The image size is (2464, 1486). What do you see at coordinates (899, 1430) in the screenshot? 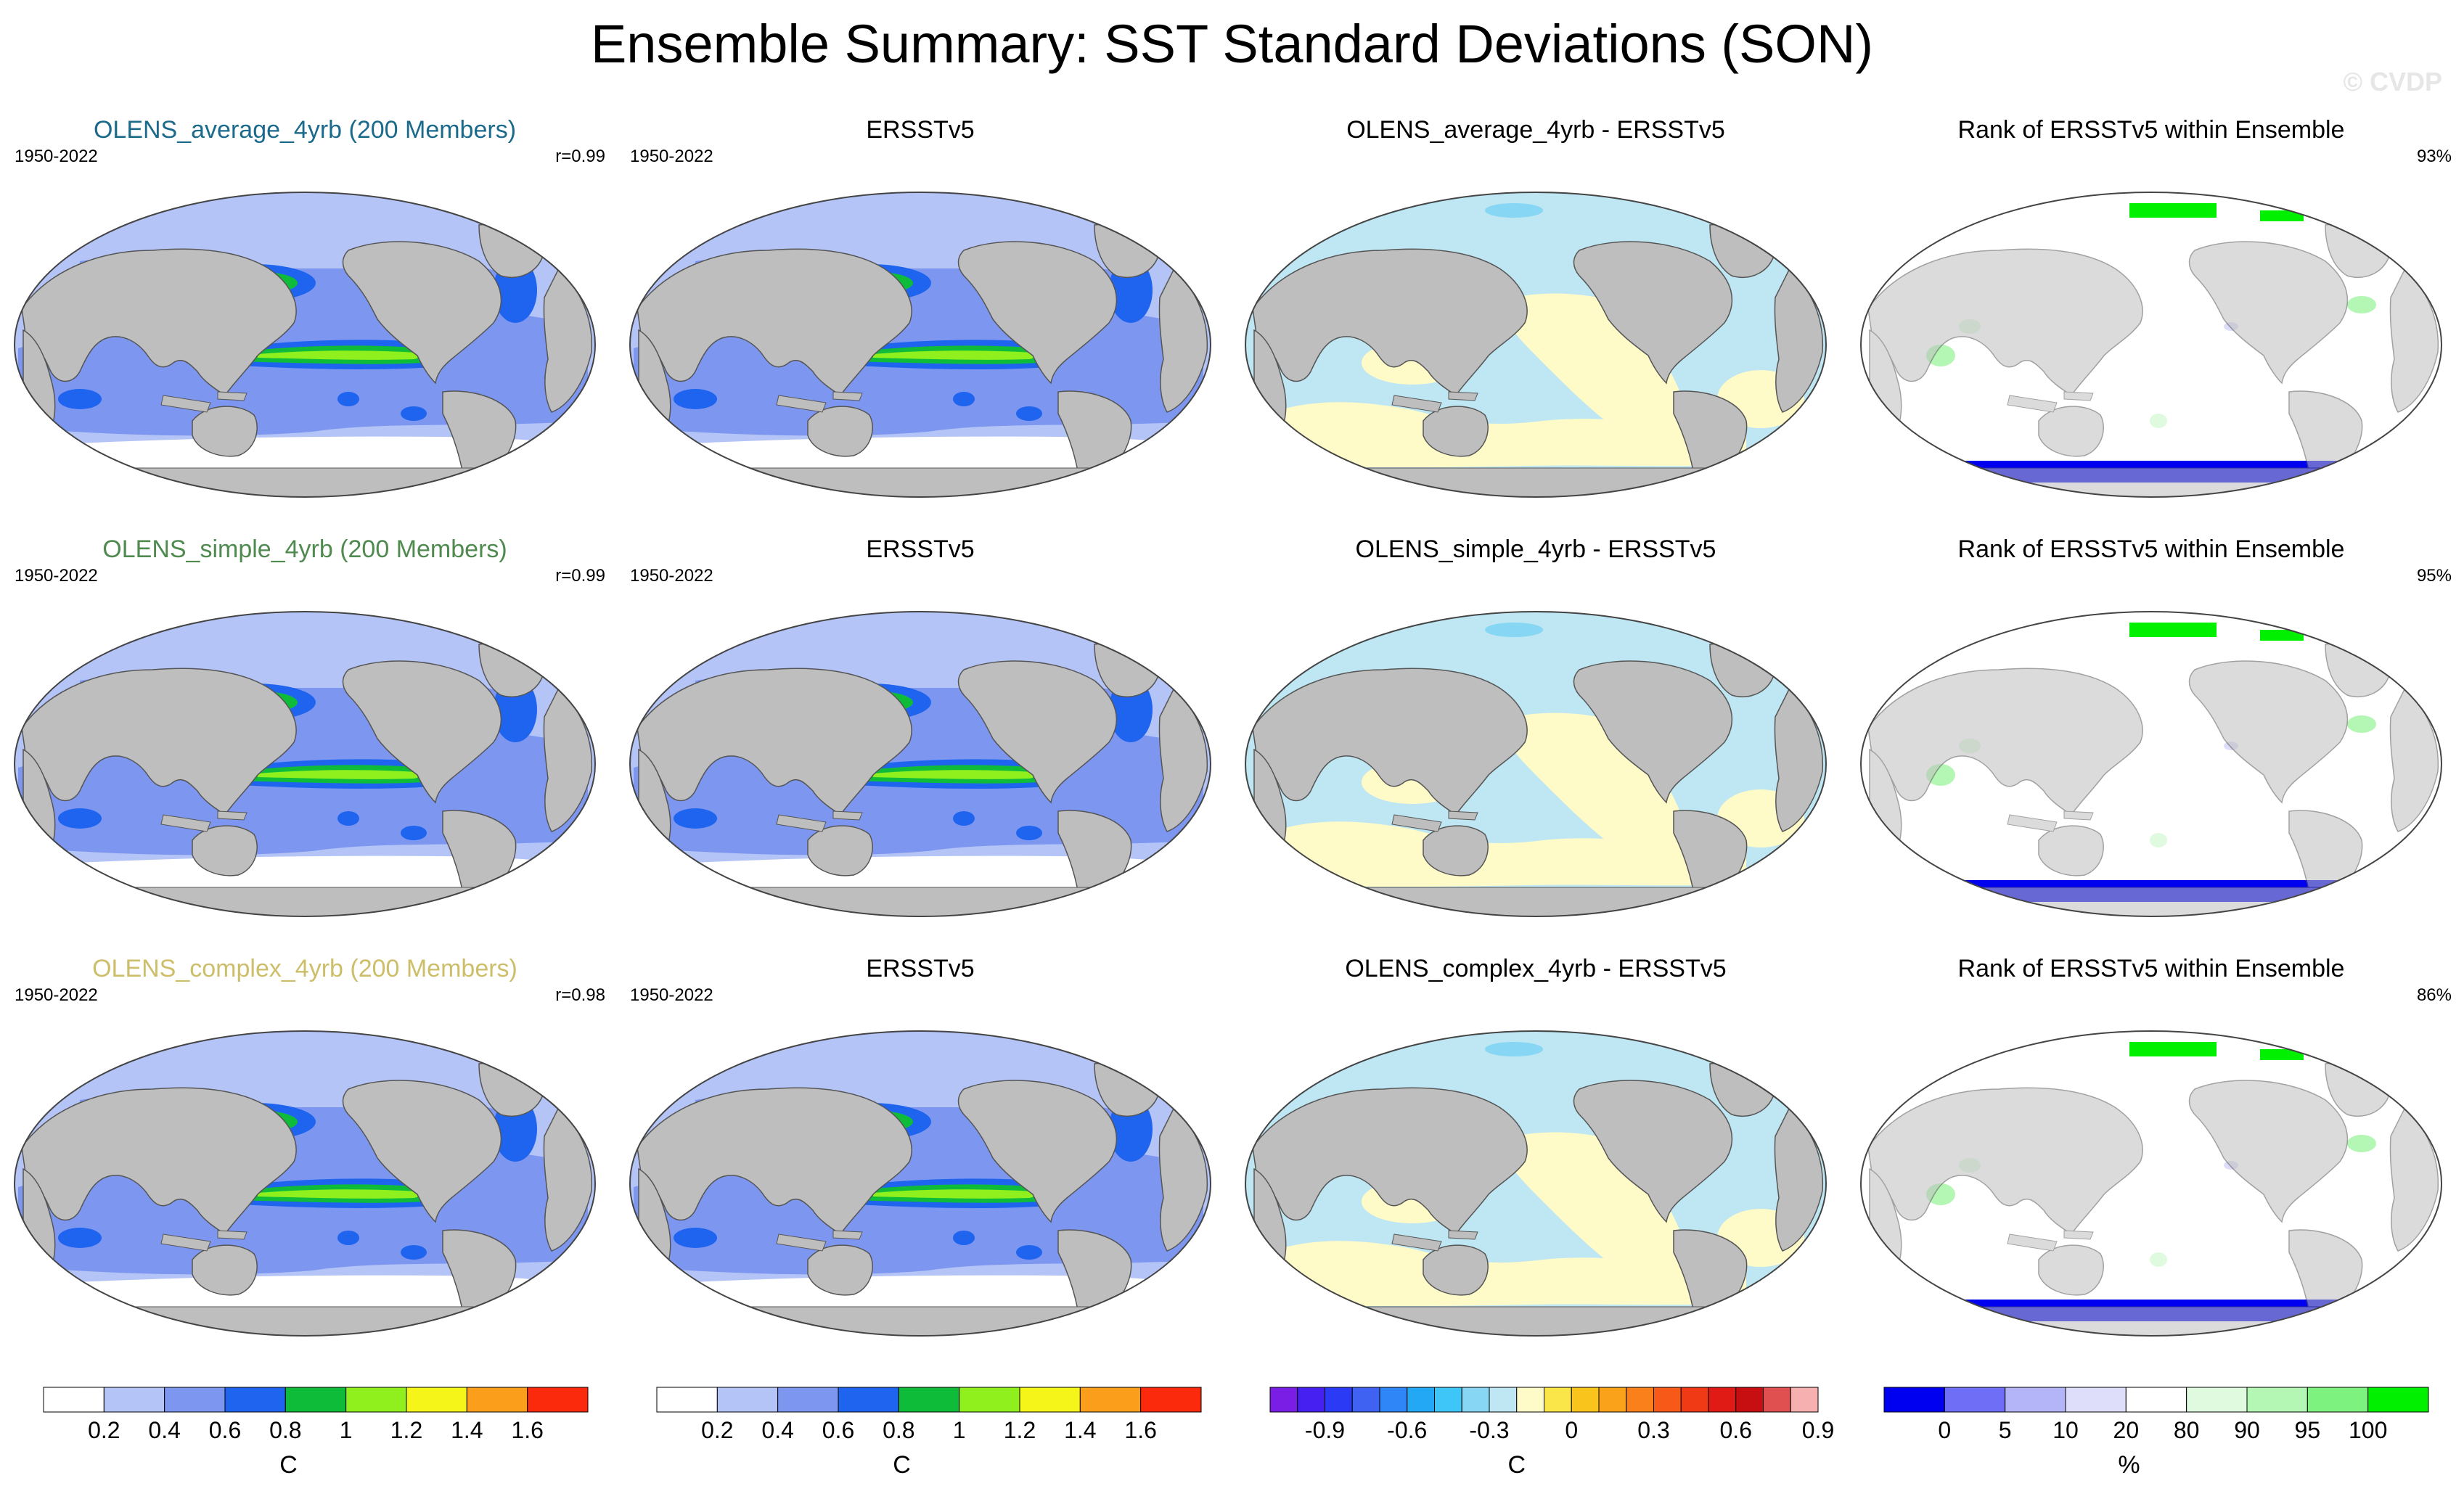
I see `colorbar-sst-stddev-obs-tick: 0.8` at bounding box center [899, 1430].